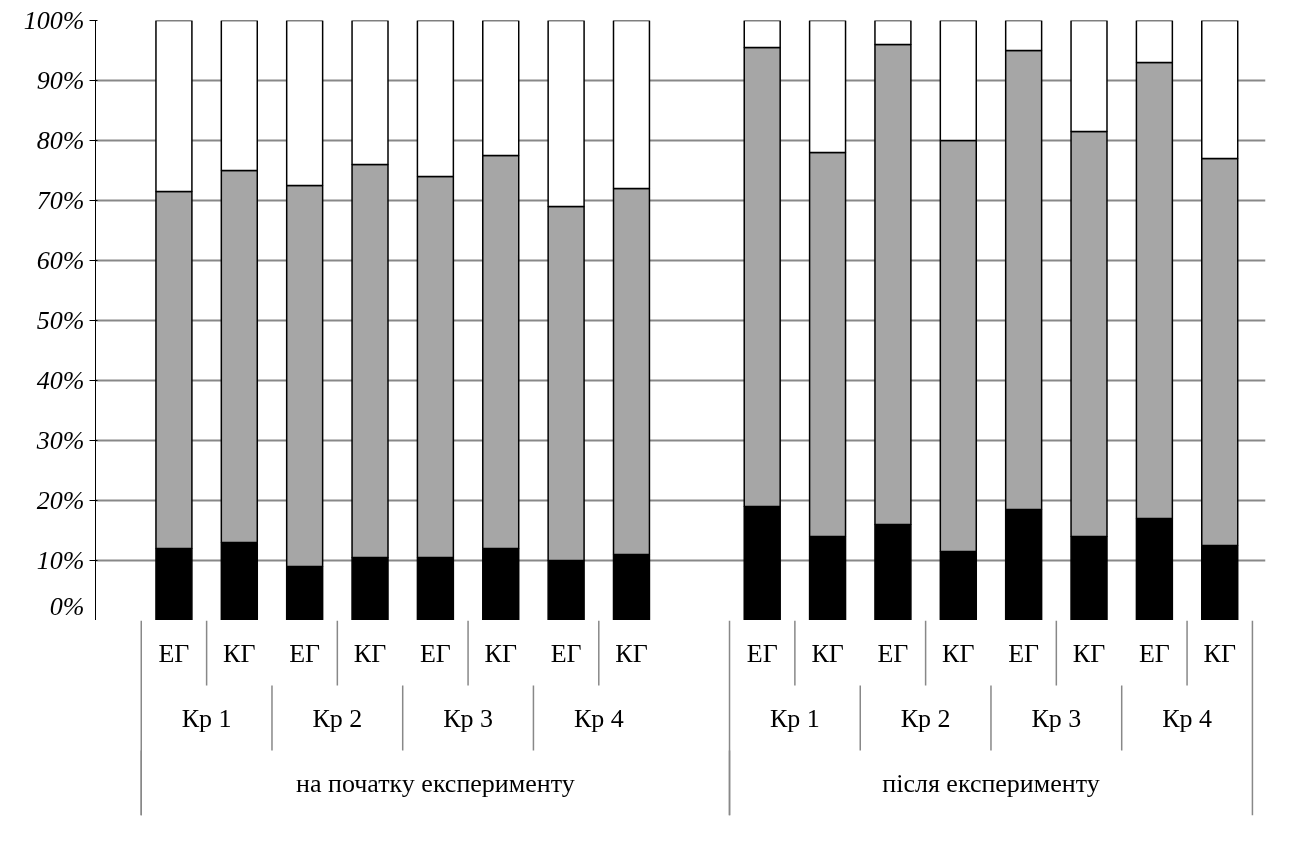 This screenshot has height=841, width=1300. What do you see at coordinates (60, 560) in the screenshot?
I see `y-tick-label: 10%` at bounding box center [60, 560].